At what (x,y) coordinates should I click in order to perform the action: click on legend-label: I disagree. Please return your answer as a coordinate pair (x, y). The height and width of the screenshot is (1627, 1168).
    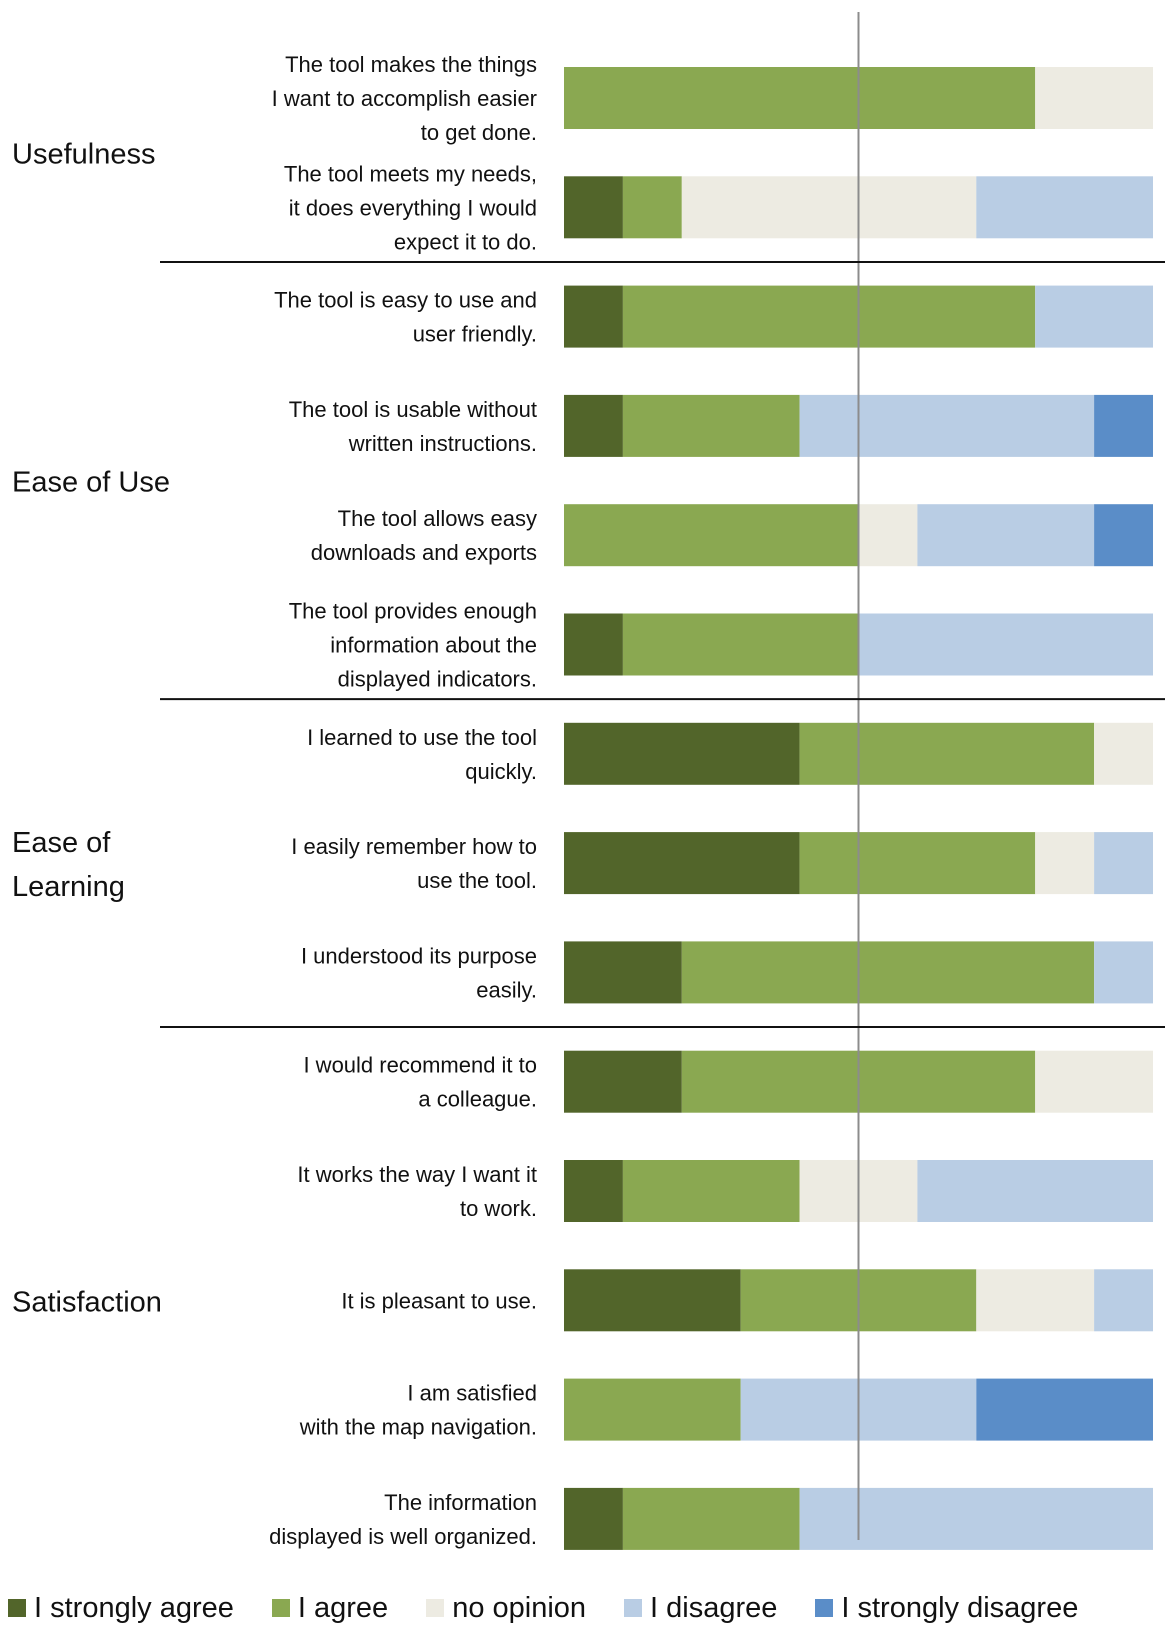
    Looking at the image, I should click on (714, 1607).